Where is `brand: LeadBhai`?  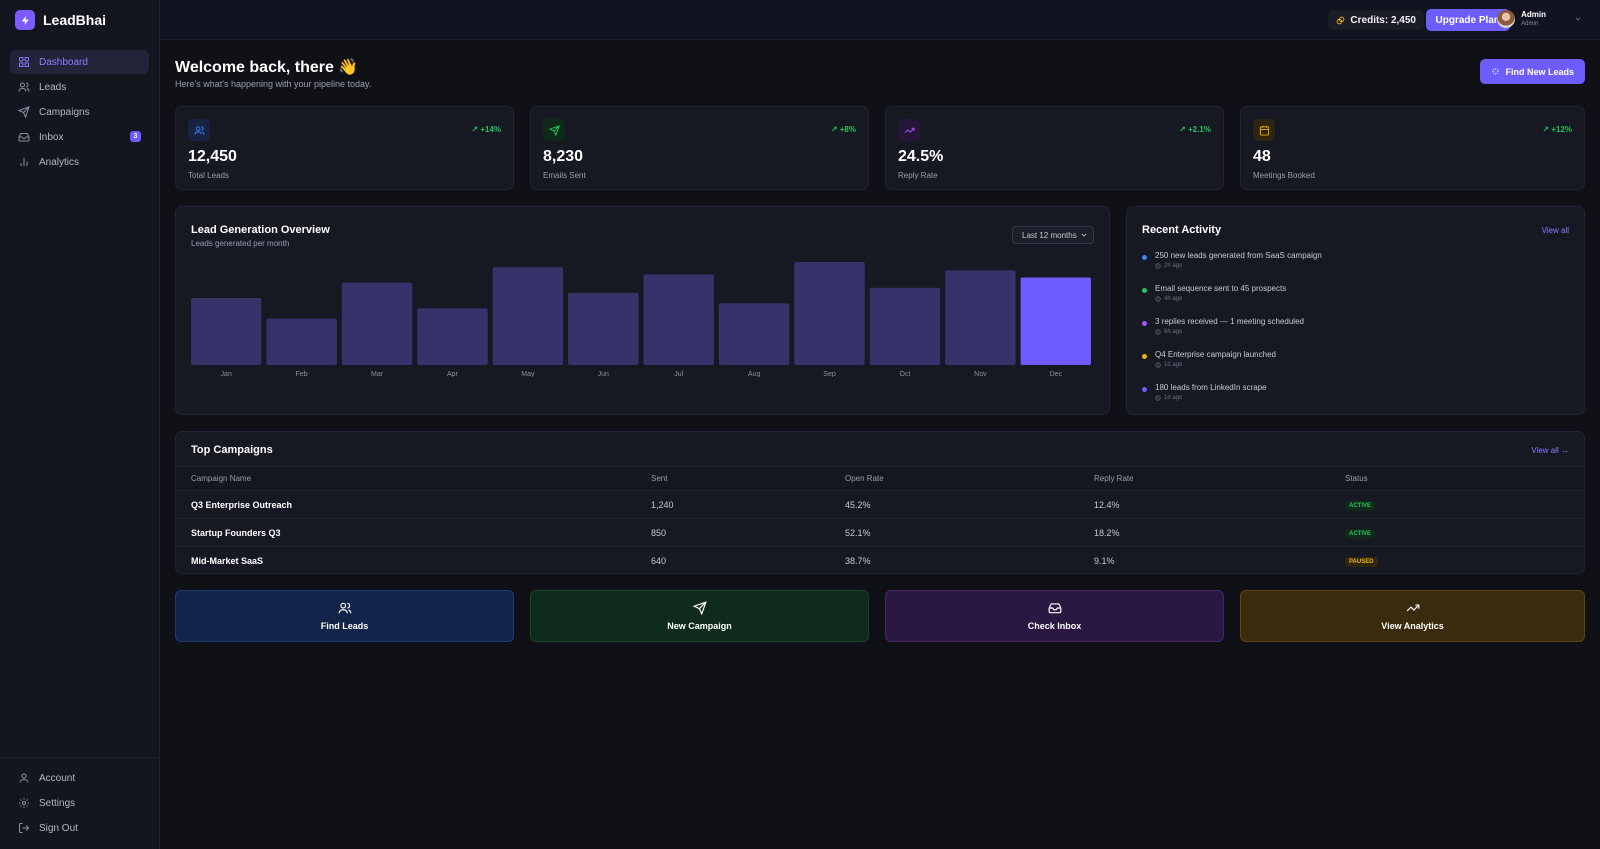 brand: LeadBhai is located at coordinates (79, 20).